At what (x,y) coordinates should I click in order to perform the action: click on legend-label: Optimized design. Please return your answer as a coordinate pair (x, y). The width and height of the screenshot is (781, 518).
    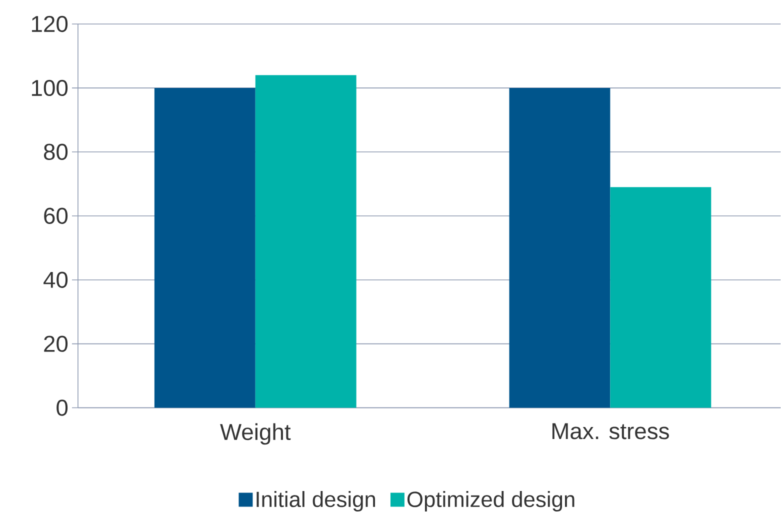
    Looking at the image, I should click on (490, 501).